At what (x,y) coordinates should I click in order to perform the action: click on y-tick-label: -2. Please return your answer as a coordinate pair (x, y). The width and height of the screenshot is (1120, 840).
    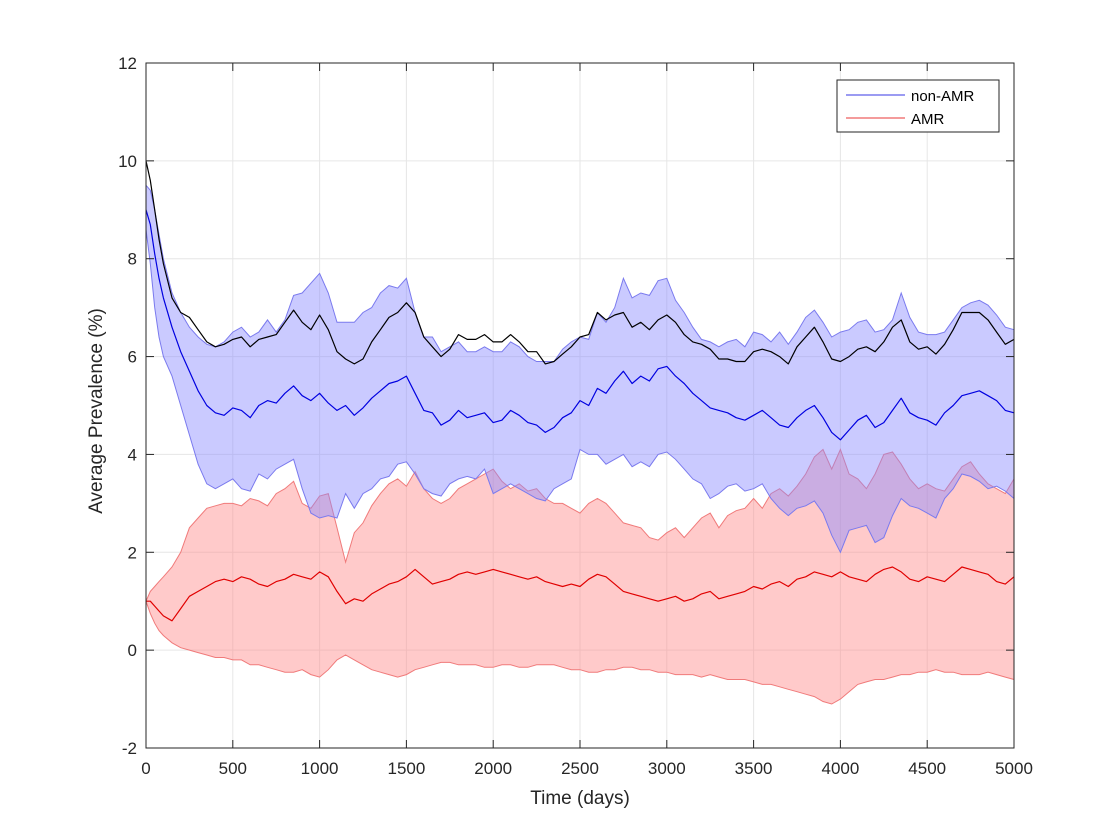
    Looking at the image, I should click on (129, 748).